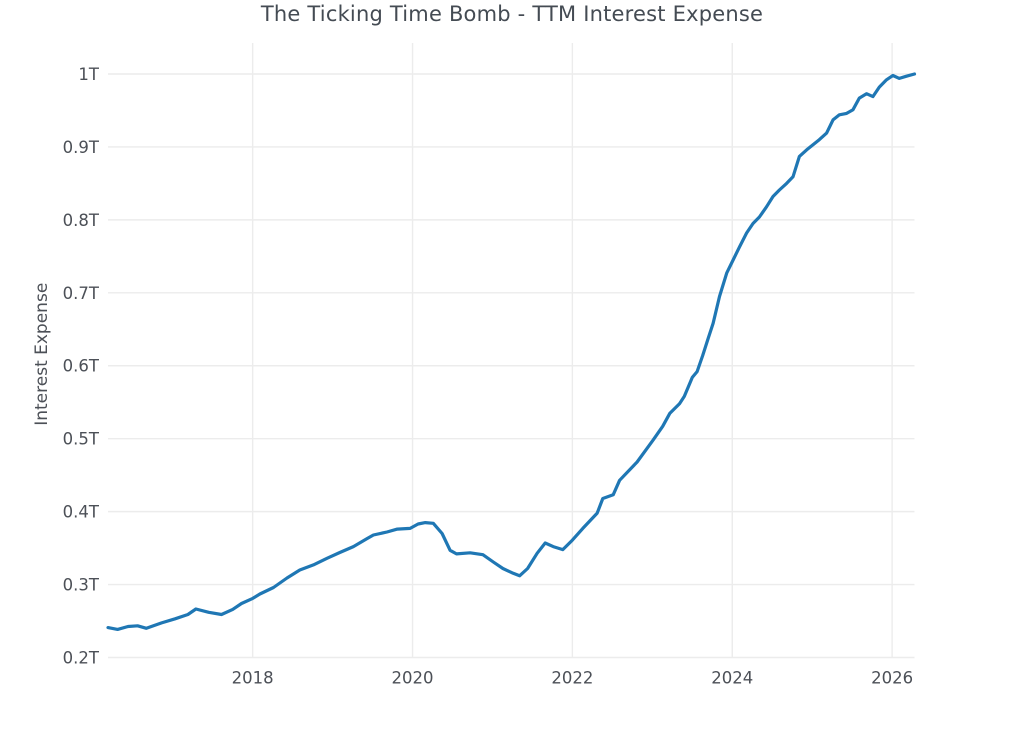  Describe the element at coordinates (81, 512) in the screenshot. I see `y-tick-label: 0.4T` at that location.